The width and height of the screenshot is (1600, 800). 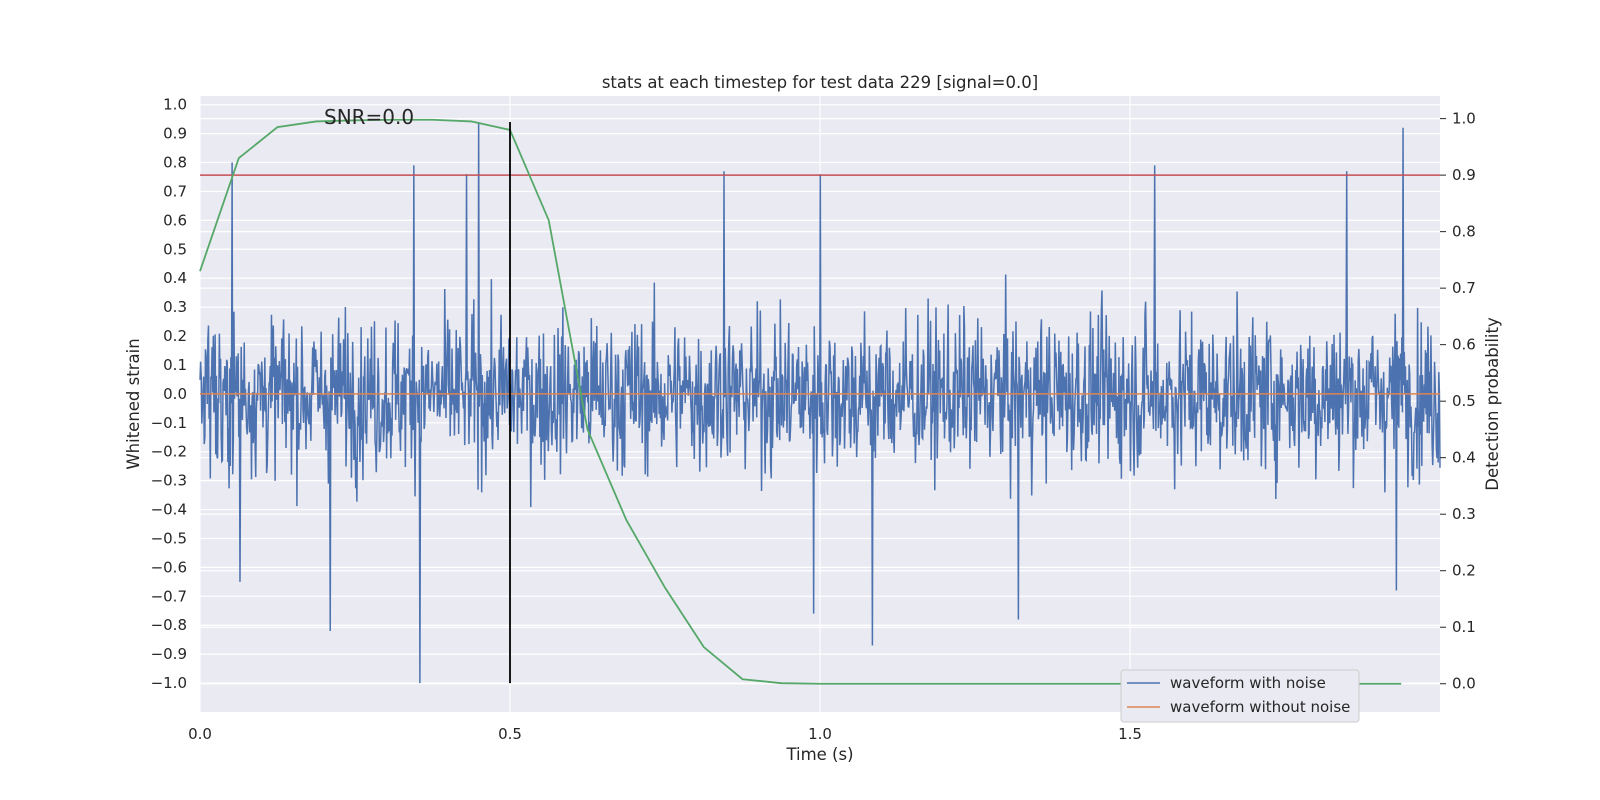 I want to click on y2-tick-label: 0.5, so click(x=1464, y=401).